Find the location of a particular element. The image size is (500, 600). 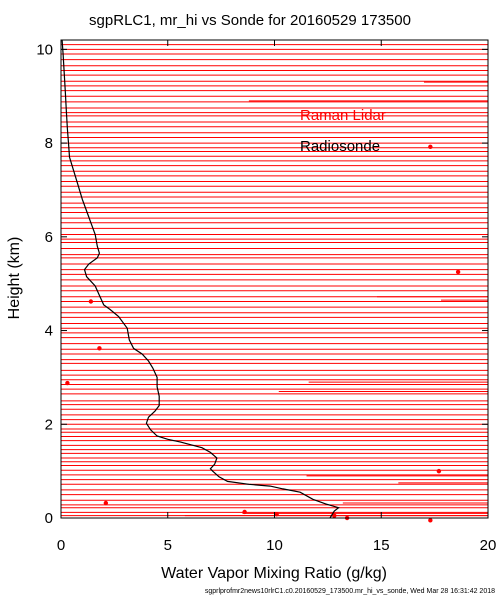

legend-raman-lidar: Raman Lidar is located at coordinates (343, 115).